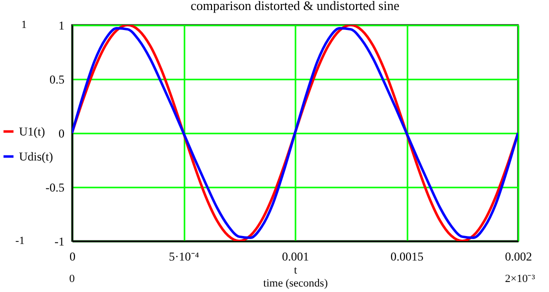  I want to click on y-tick-label: 0, so click(61, 133).